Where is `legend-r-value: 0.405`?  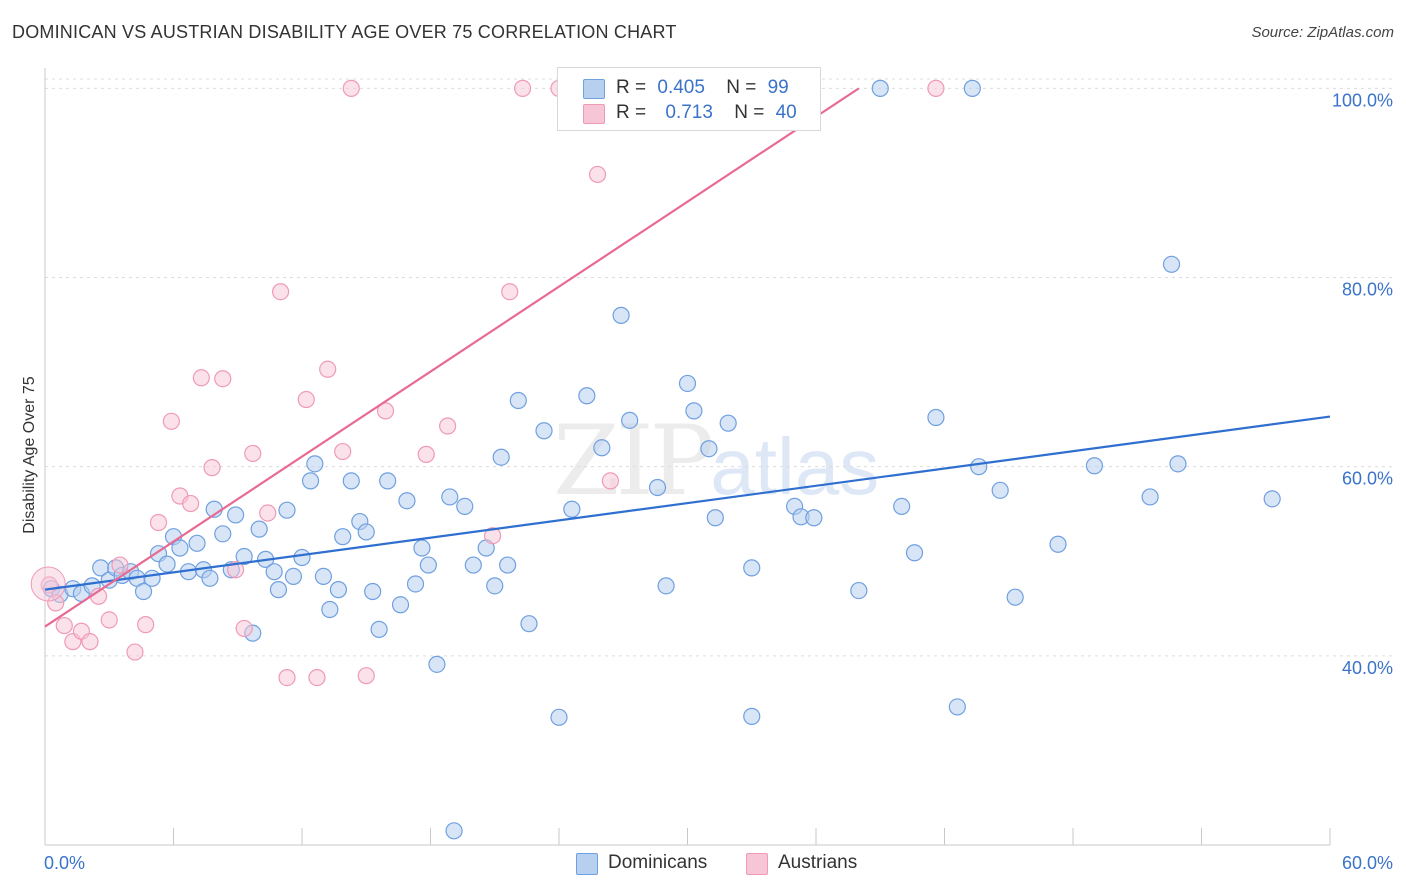 legend-r-value: 0.405 is located at coordinates (681, 87).